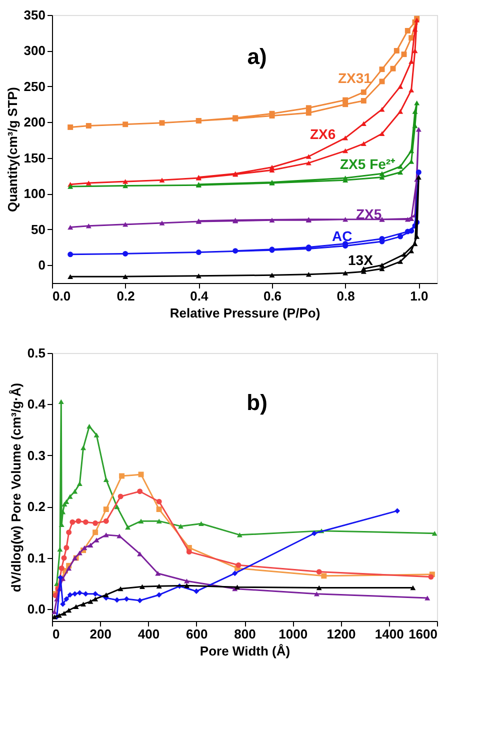  Describe the element at coordinates (341, 634) in the screenshot. I see `x-tick-label: 1200` at that location.